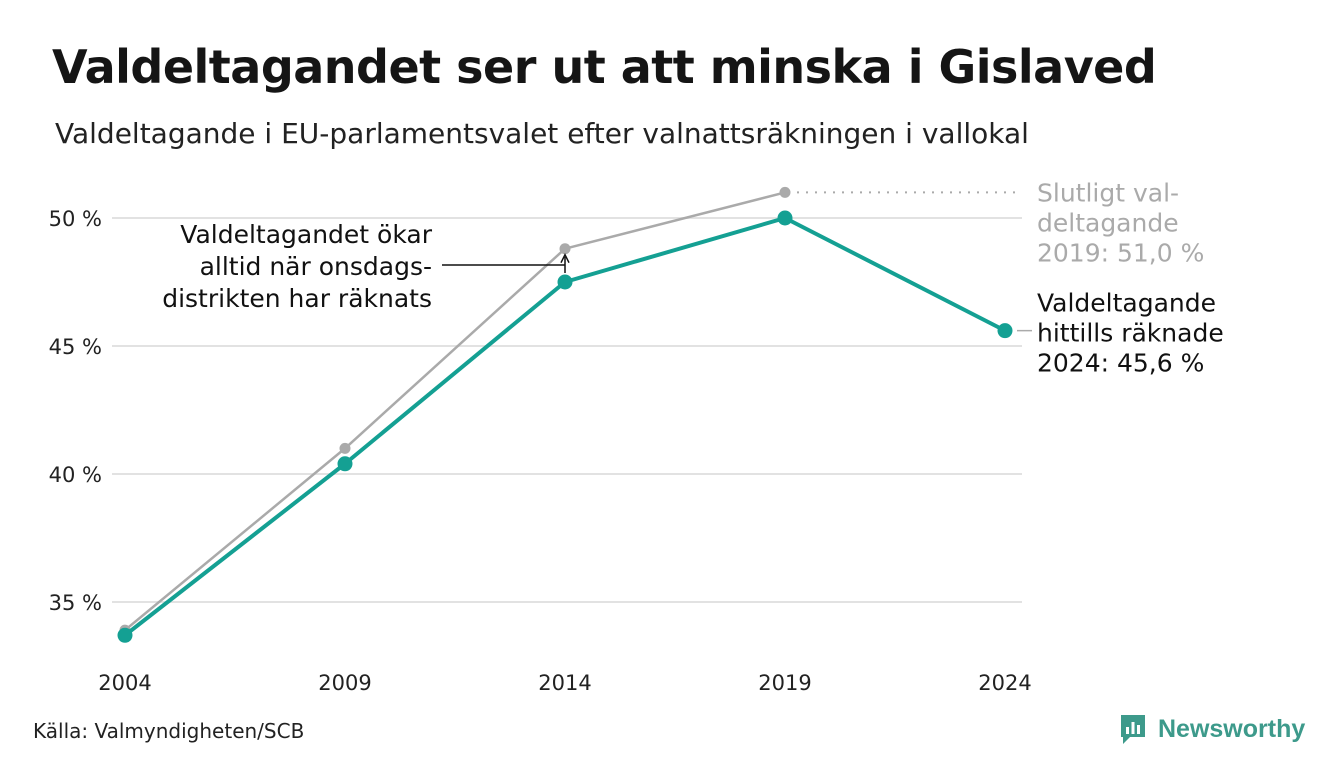 This screenshot has height=780, width=1340. Describe the element at coordinates (1108, 192) in the screenshot. I see `final-annotation-line: Slutligt val-` at that location.